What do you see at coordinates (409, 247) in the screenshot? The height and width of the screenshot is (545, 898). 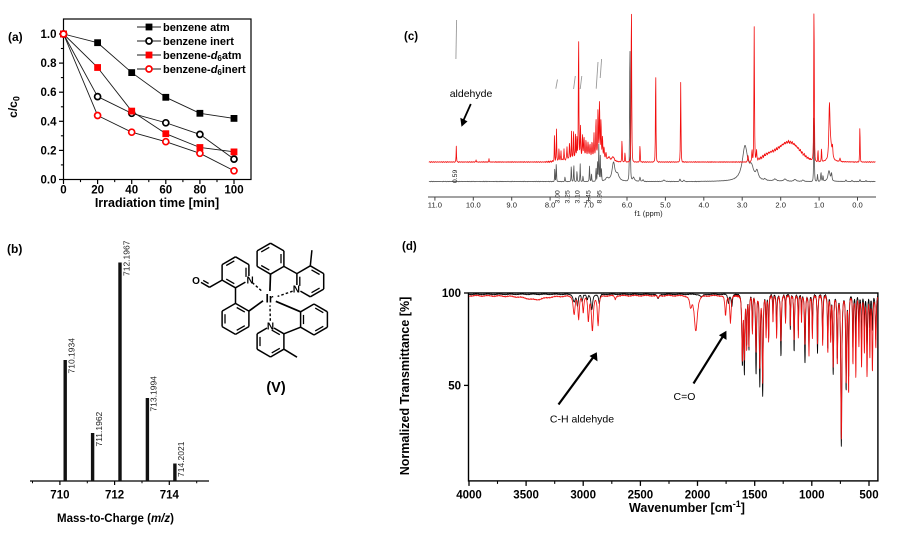 I see `svg-text: (d)` at bounding box center [409, 247].